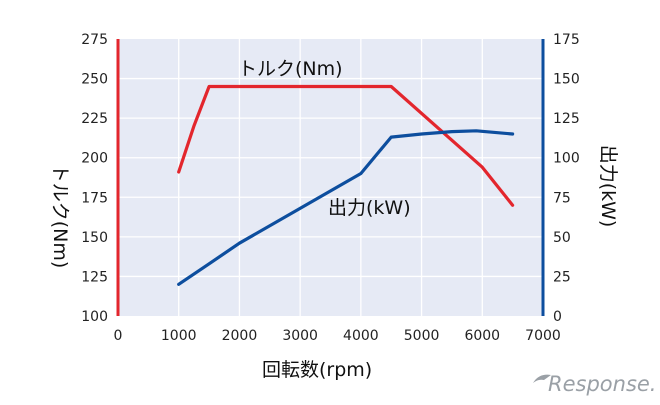  What do you see at coordinates (482, 336) in the screenshot?
I see `x-tick-label: 6000` at bounding box center [482, 336].